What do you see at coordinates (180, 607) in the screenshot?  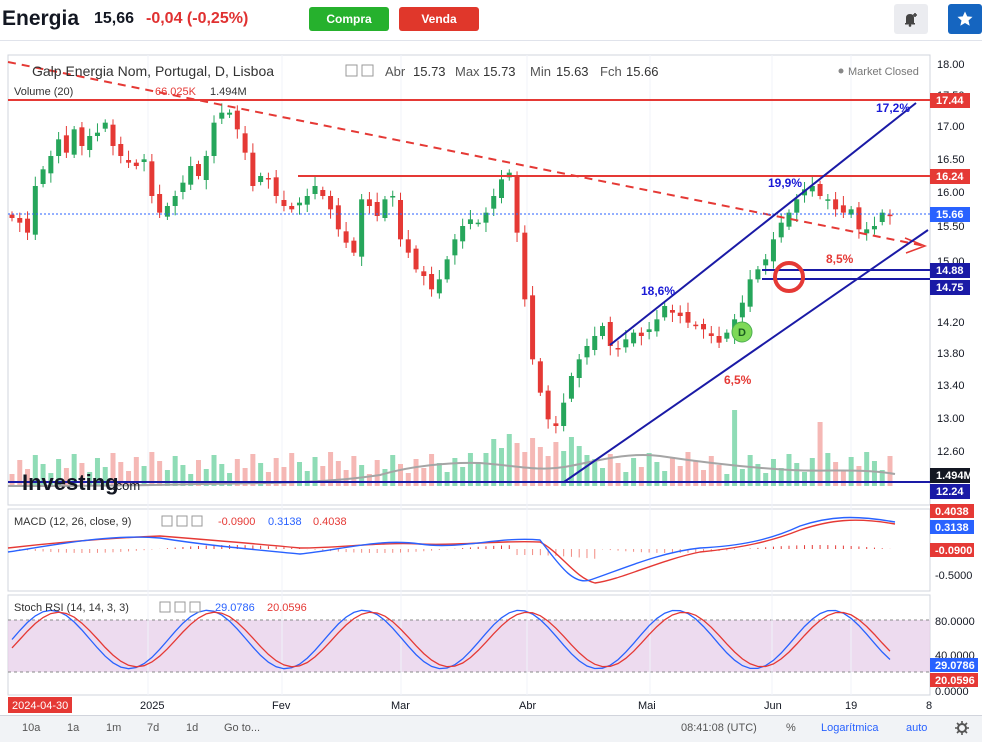 I see `stoch-settings-icon` at bounding box center [180, 607].